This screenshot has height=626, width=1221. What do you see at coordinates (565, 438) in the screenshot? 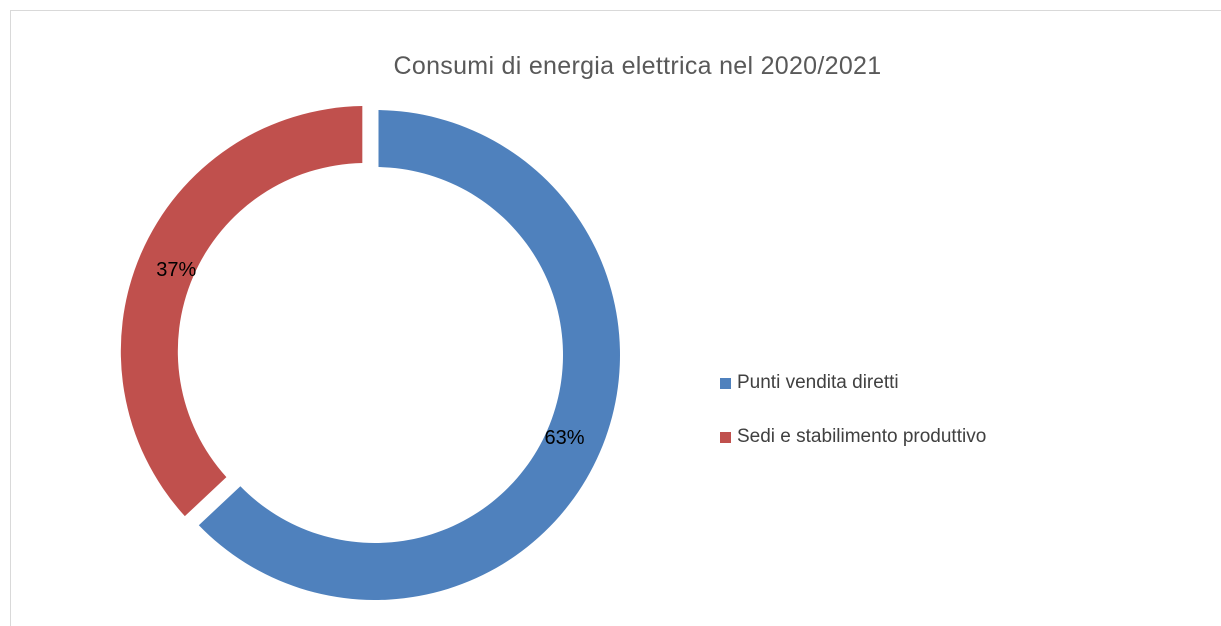
I see `slice-label-0: 63%` at bounding box center [565, 438].